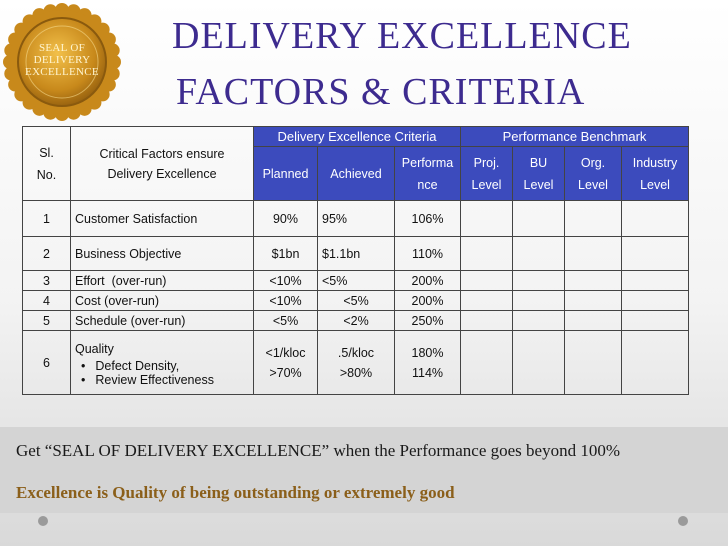 This screenshot has height=546, width=728. What do you see at coordinates (285, 173) in the screenshot?
I see `header-planned: Planned` at bounding box center [285, 173].